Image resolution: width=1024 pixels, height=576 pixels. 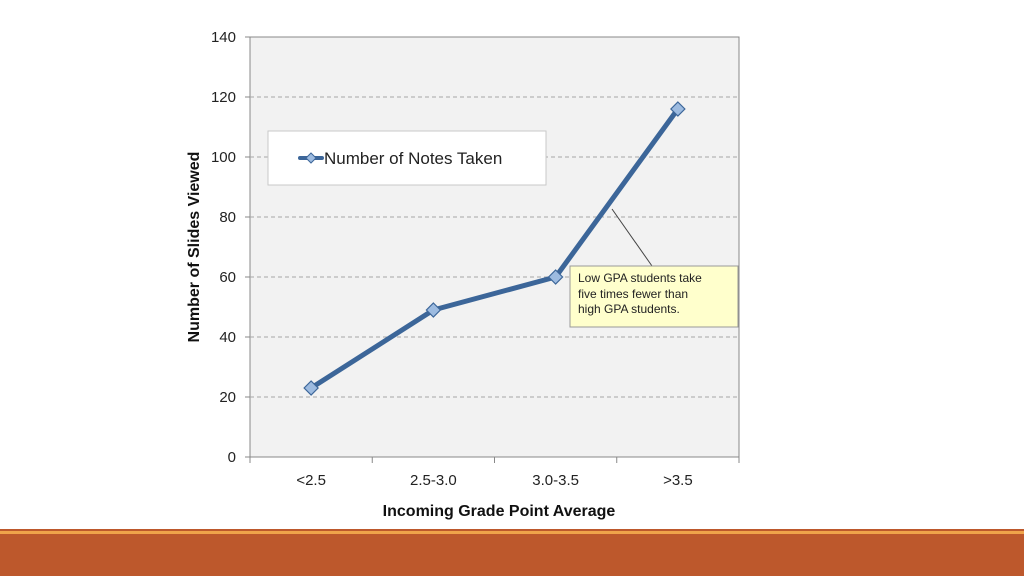 What do you see at coordinates (640, 278) in the screenshot?
I see `callout-line-1: Low GPA students take` at bounding box center [640, 278].